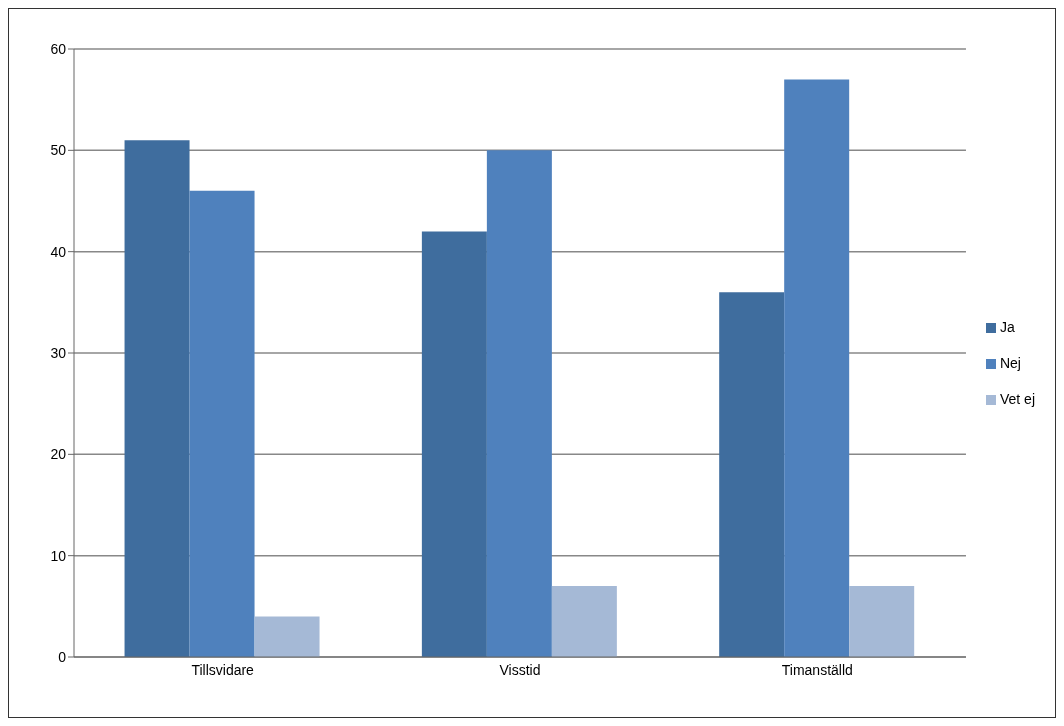  What do you see at coordinates (1010, 363) in the screenshot?
I see `legend-label: Nej` at bounding box center [1010, 363].